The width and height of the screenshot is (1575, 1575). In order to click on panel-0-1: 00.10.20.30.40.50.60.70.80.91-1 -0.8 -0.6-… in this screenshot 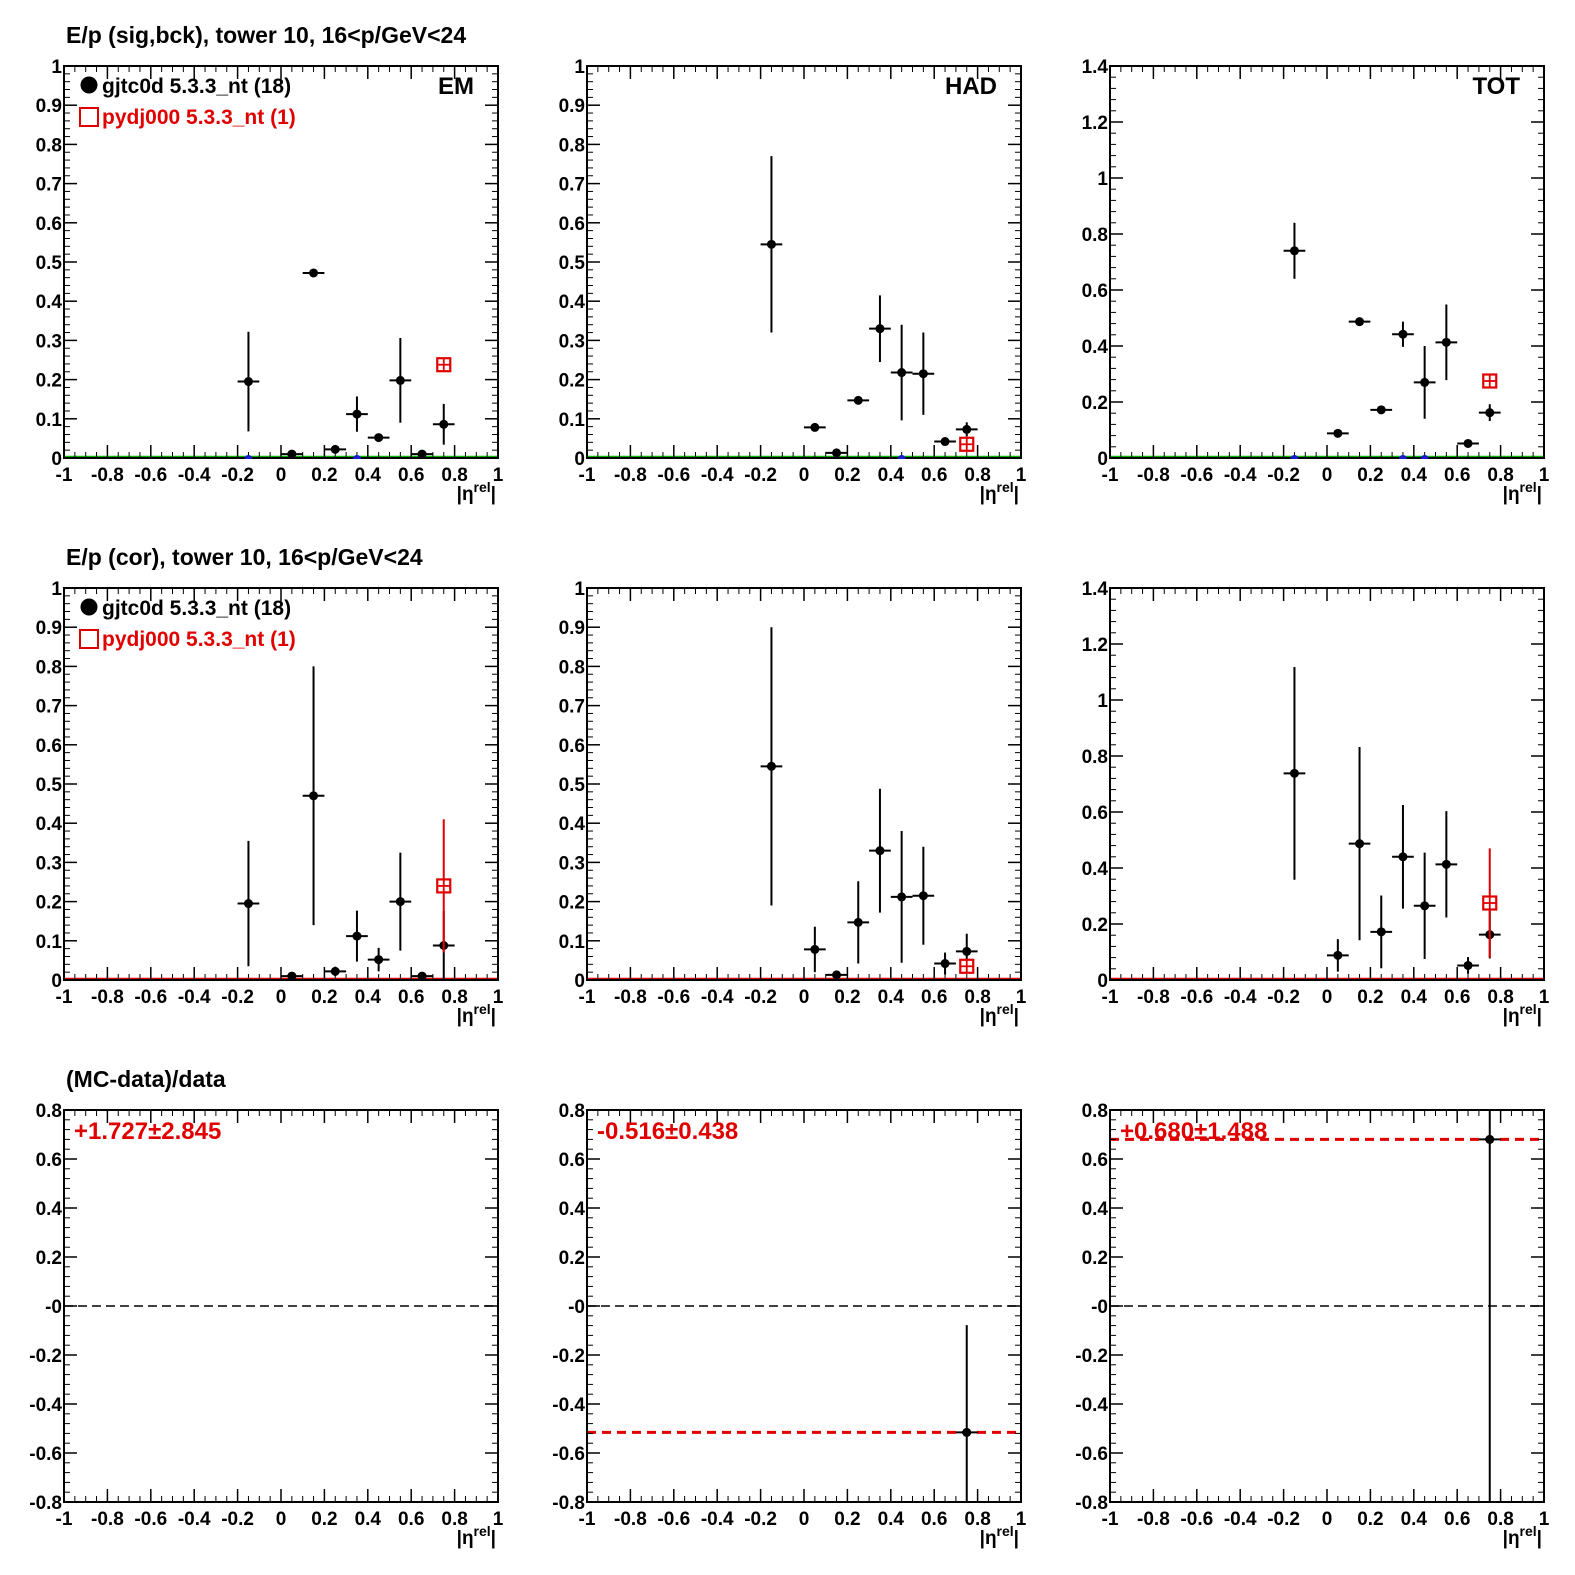, I will do `click(793, 281)`.